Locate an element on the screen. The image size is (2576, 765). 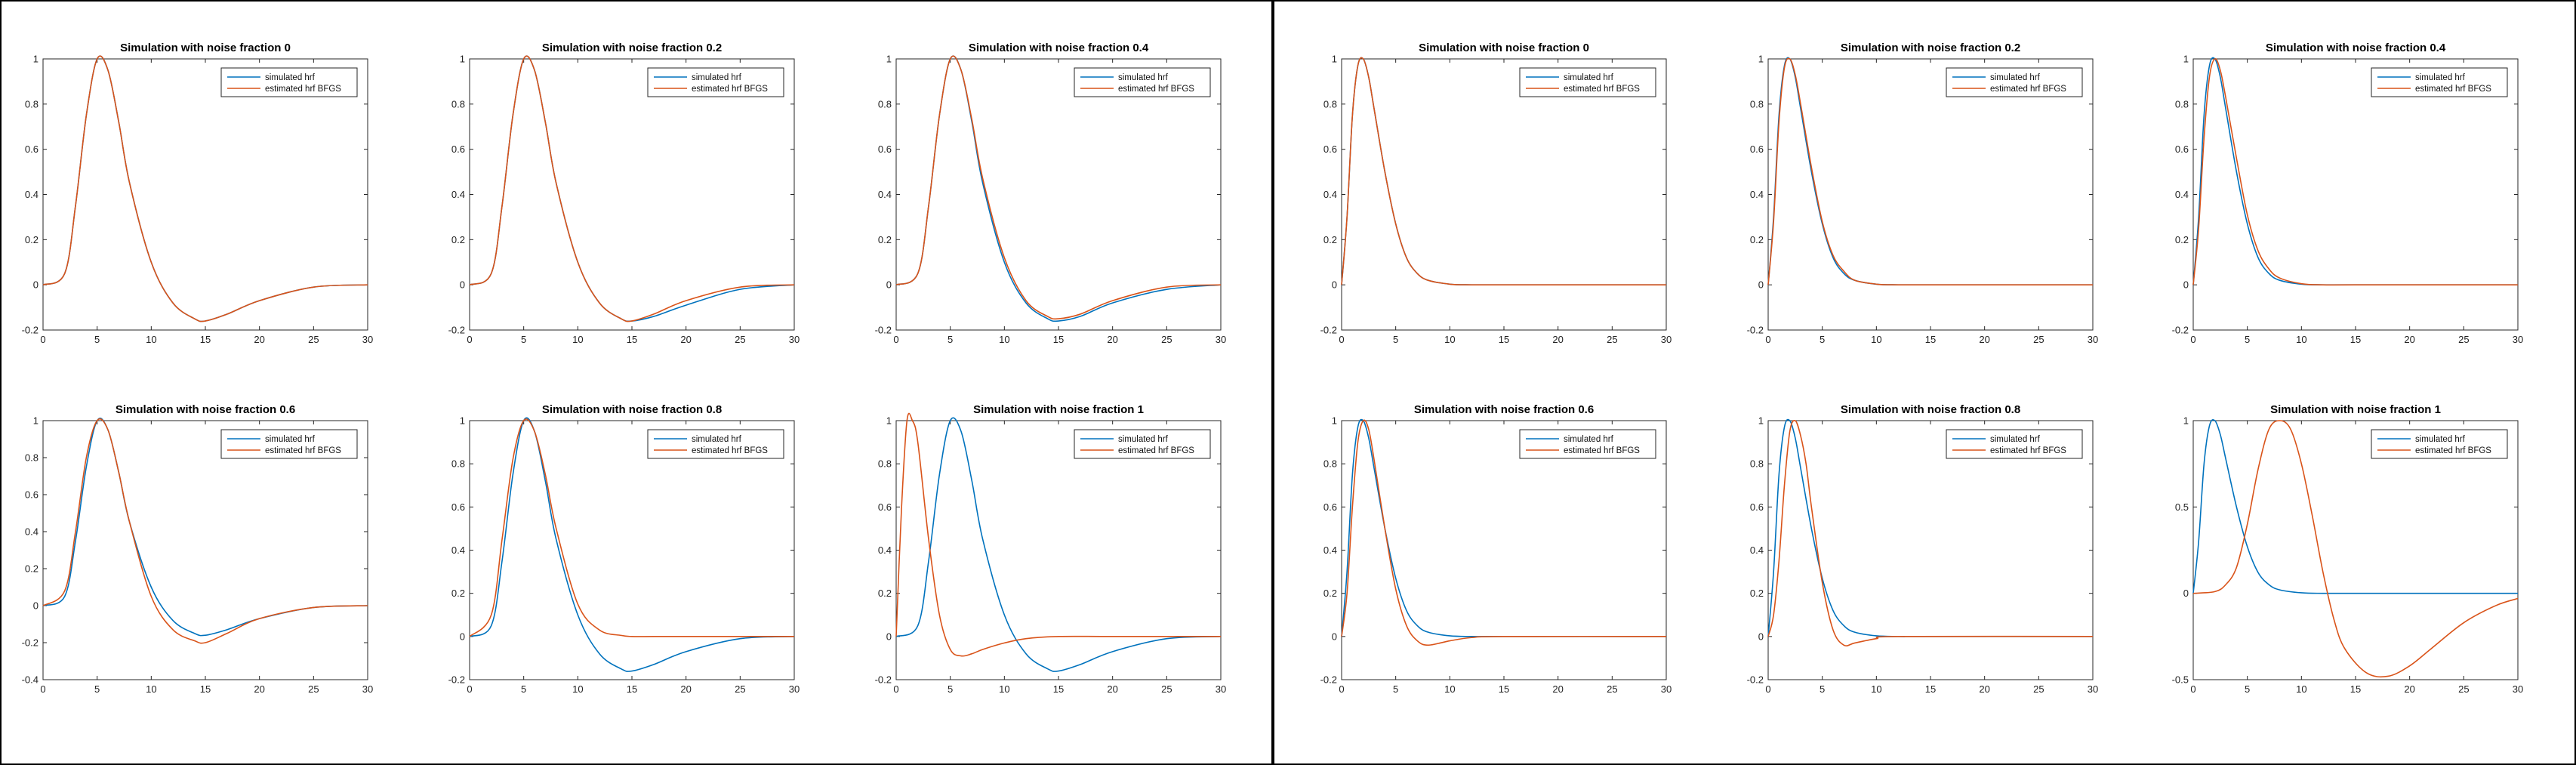
y-tick-label: -0.4 is located at coordinates (30, 680).